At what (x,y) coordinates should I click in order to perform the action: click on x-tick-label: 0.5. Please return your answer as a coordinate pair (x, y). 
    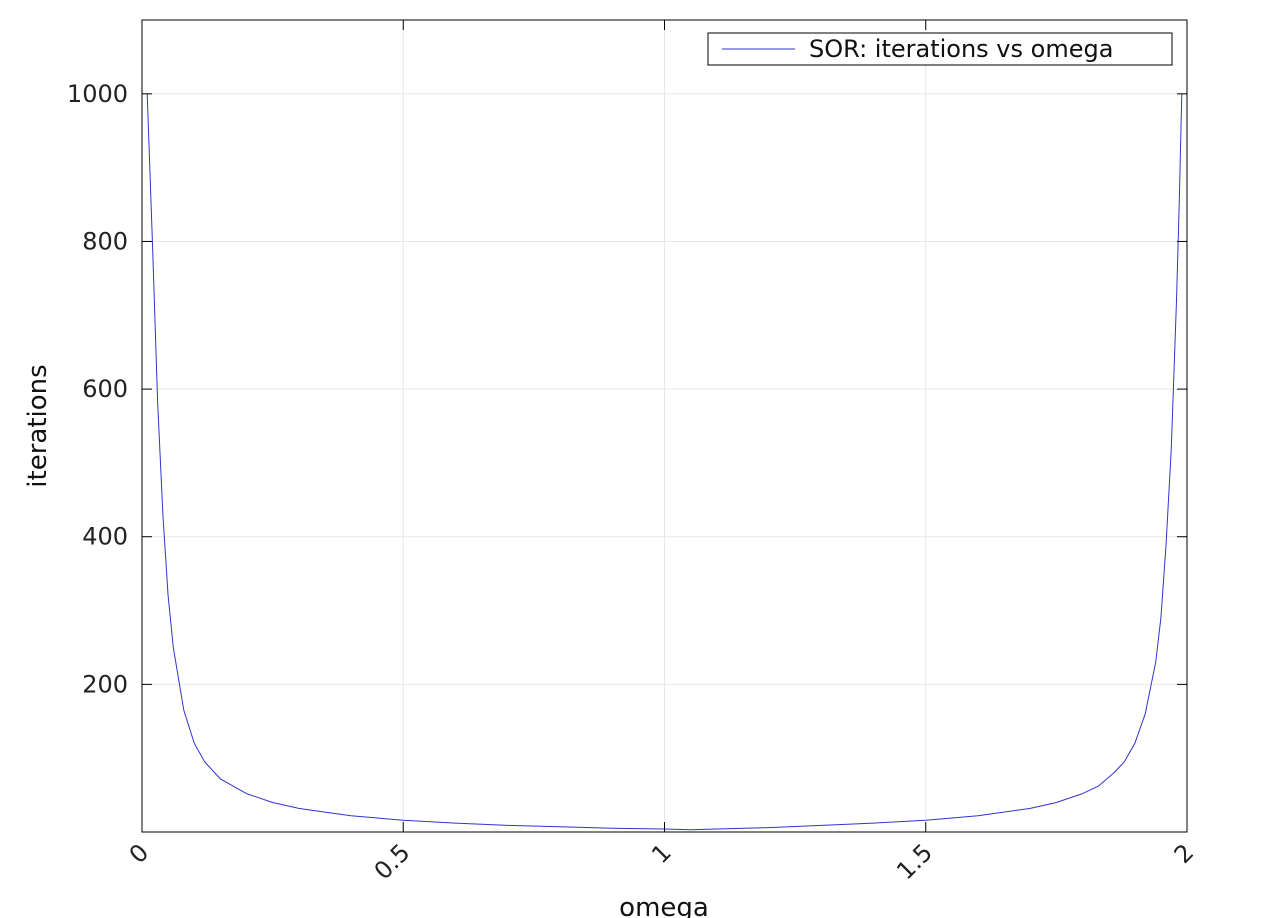
    Looking at the image, I should click on (392, 861).